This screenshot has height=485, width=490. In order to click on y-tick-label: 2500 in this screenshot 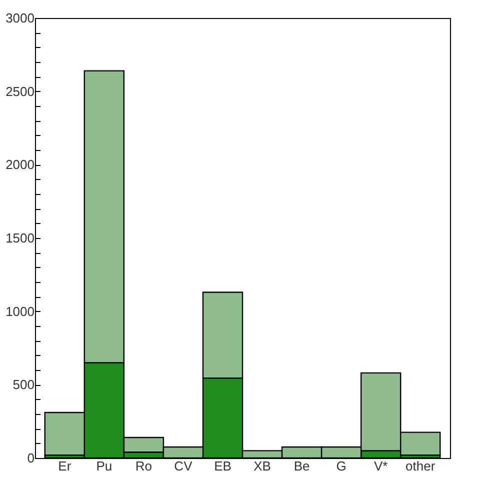, I will do `click(20, 91)`.